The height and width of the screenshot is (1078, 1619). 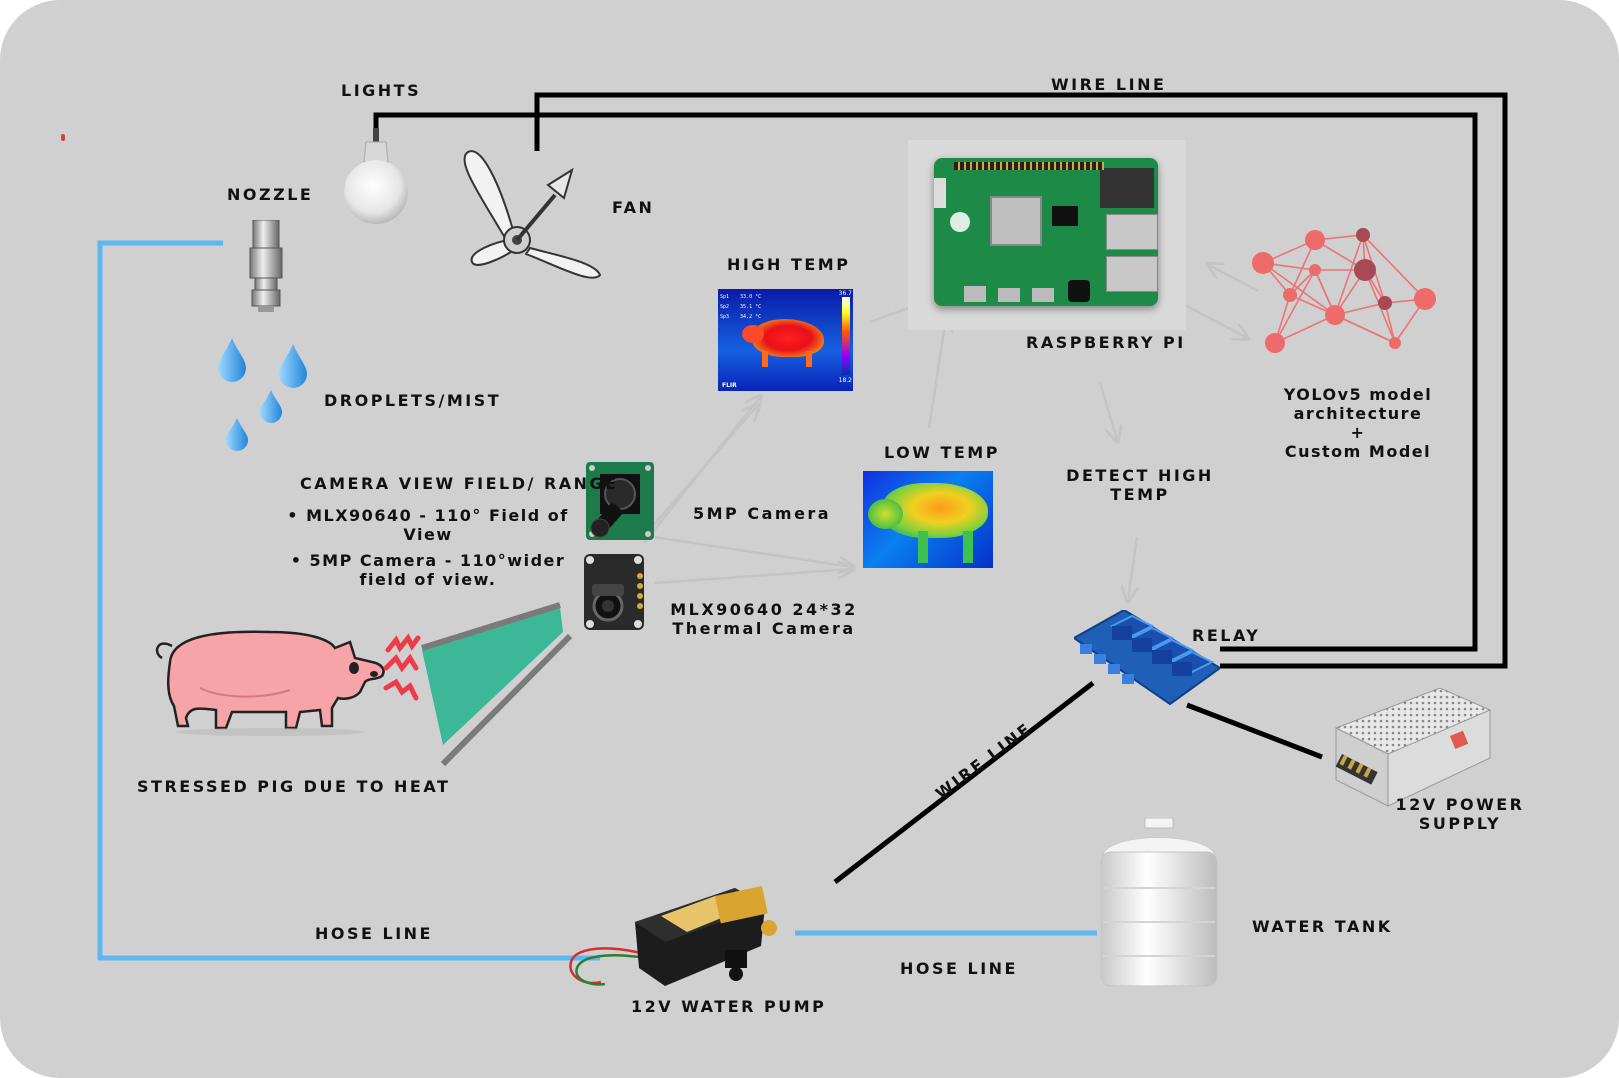 I want to click on ceiling-fan-icon, so click(x=532, y=214).